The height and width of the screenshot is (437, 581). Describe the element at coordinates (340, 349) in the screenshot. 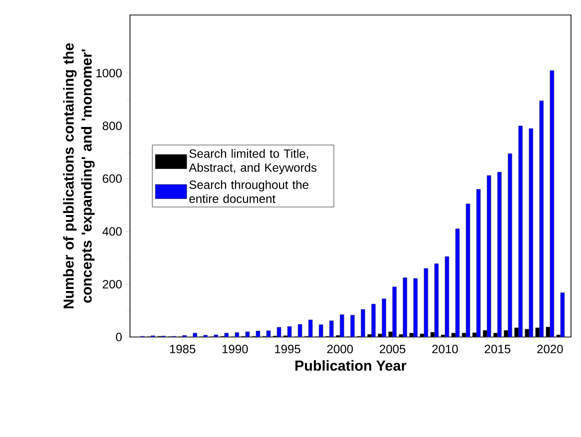

I see `x-tick-label: 2000` at that location.